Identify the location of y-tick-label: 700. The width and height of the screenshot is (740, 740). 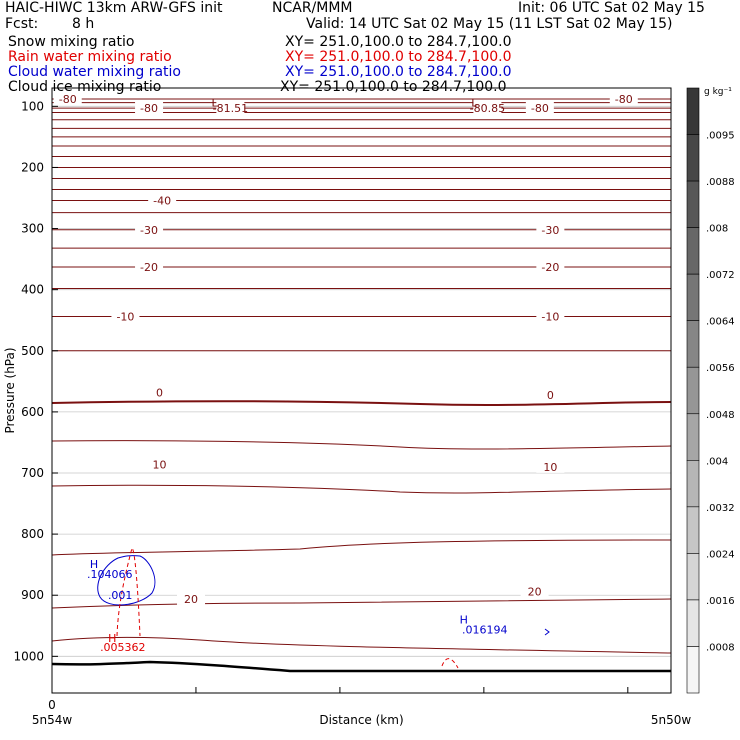
(32, 473).